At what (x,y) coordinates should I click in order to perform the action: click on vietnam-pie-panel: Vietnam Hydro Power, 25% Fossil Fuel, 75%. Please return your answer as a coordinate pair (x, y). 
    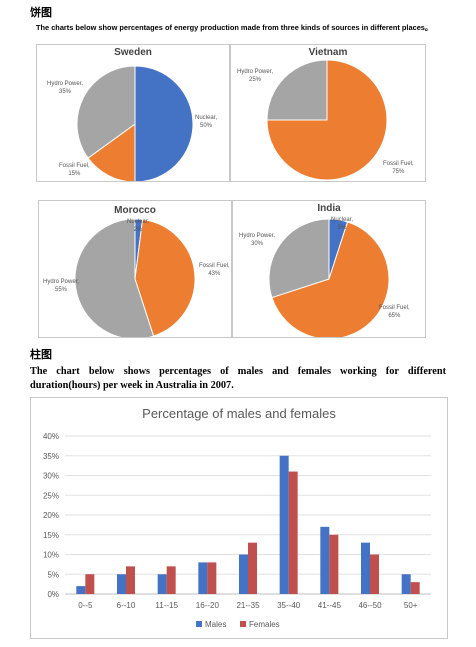
    Looking at the image, I should click on (328, 113).